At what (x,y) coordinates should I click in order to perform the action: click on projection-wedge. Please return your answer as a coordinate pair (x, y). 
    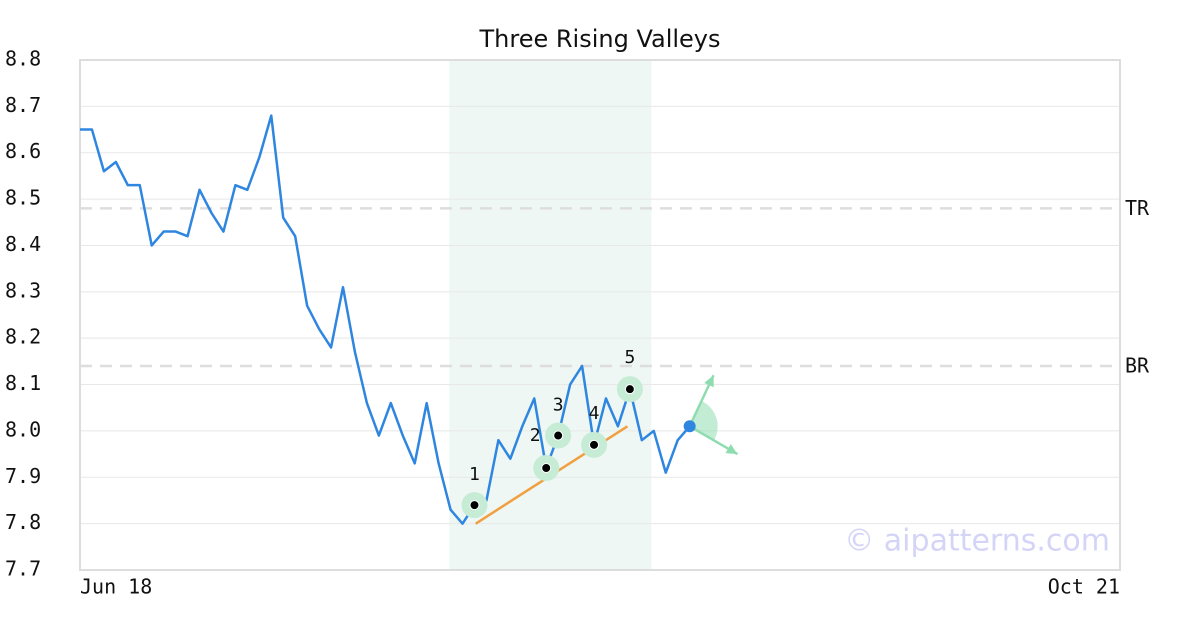
    Looking at the image, I should click on (703, 420).